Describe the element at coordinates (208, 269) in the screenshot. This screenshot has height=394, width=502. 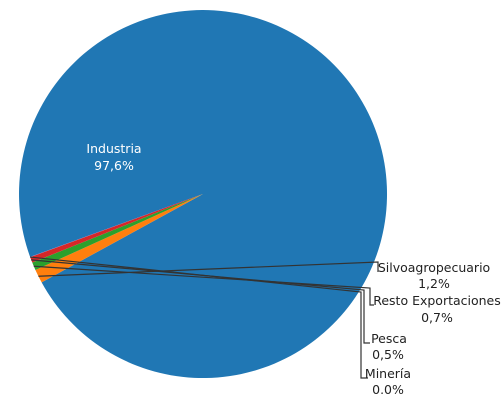
I see `leader-line-silvoagropecuario` at that location.